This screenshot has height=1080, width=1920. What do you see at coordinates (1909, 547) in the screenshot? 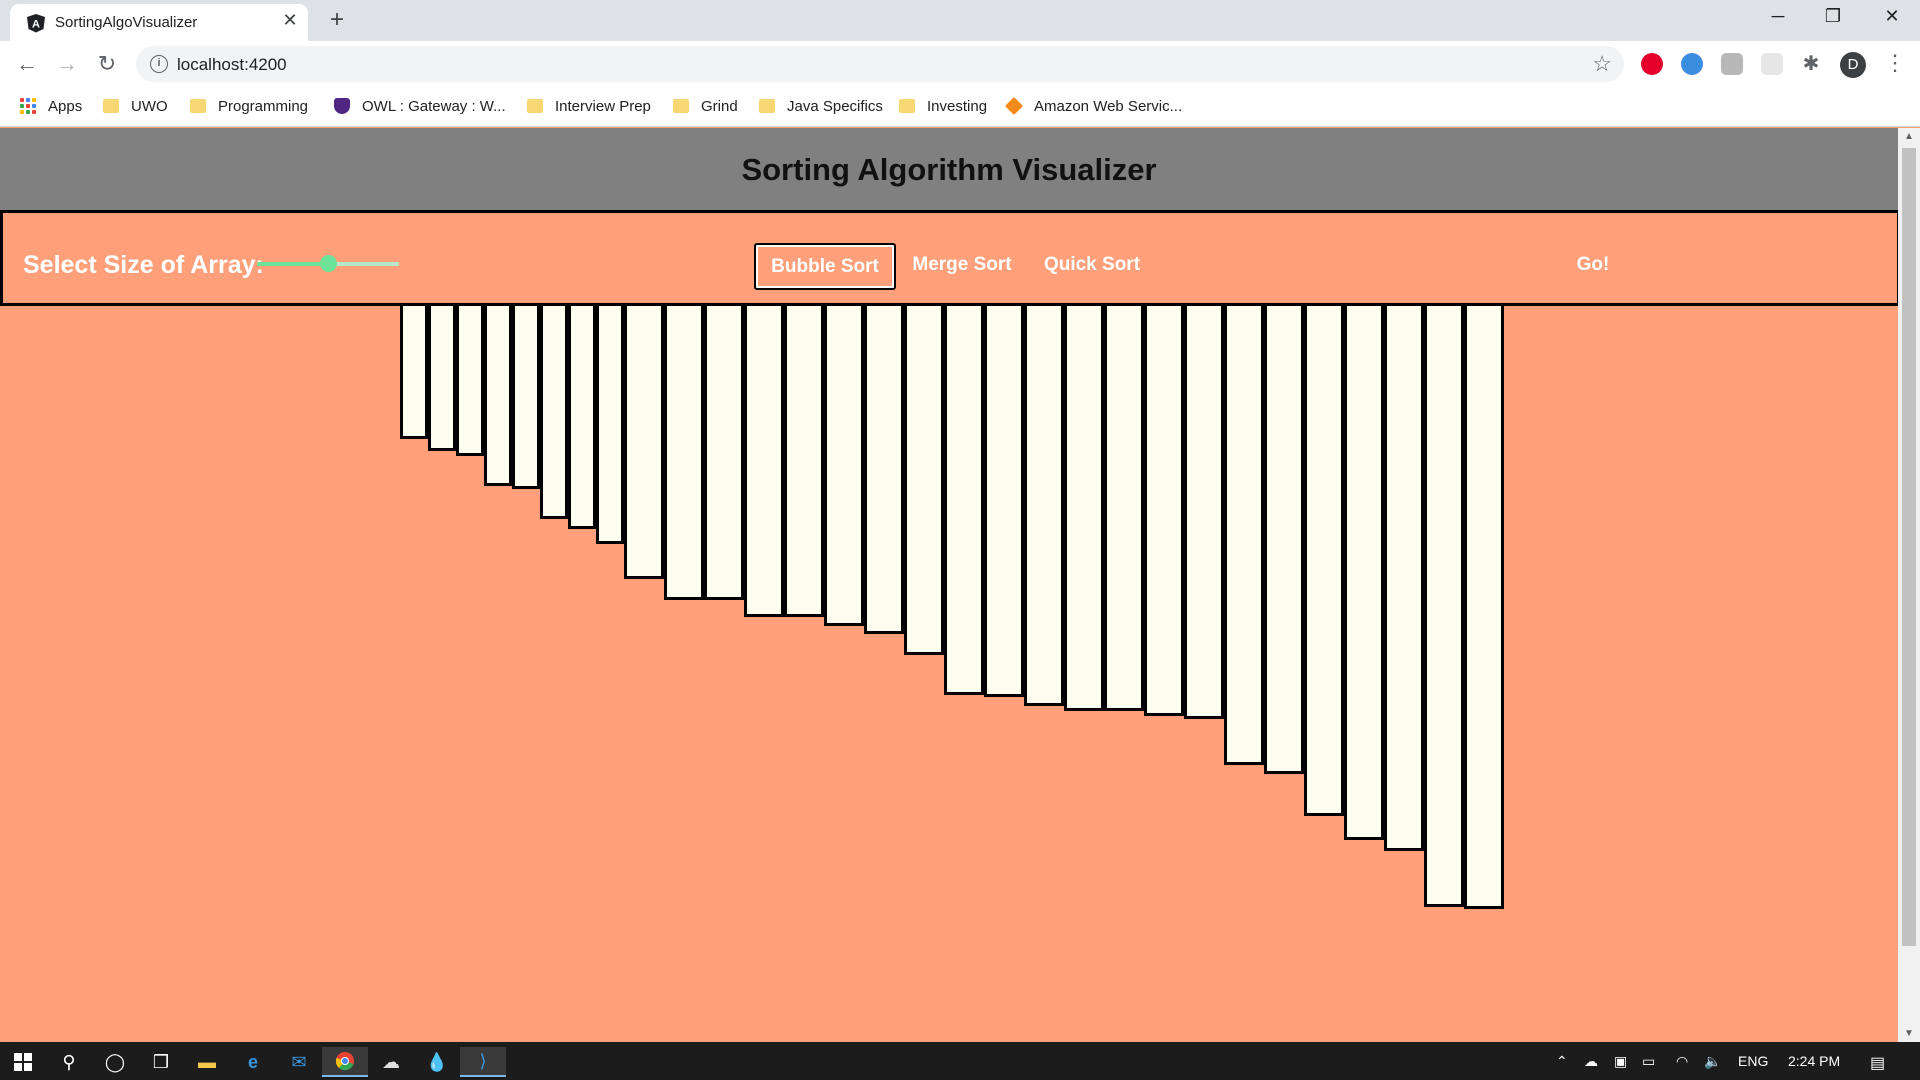
I see `scroll-thumb` at bounding box center [1909, 547].